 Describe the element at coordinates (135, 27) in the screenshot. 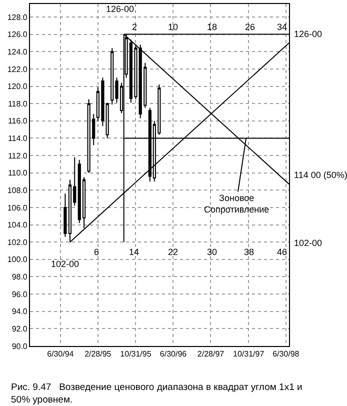

I see `annotation: 2` at that location.